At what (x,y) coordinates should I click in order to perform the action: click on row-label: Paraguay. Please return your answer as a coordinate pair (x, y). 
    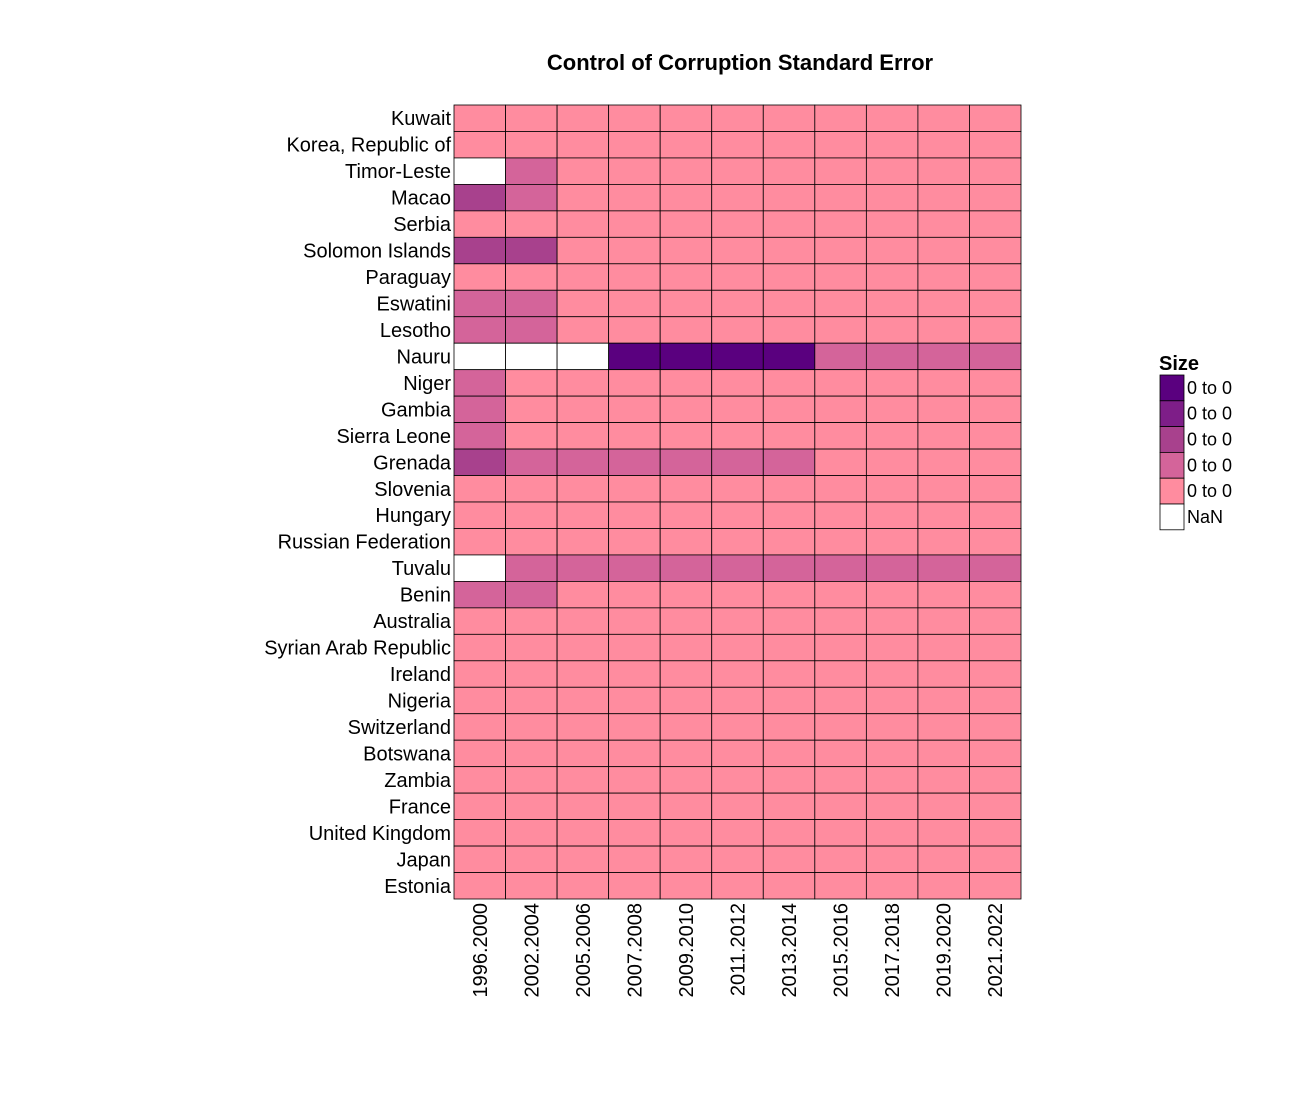
    Looking at the image, I should click on (408, 278).